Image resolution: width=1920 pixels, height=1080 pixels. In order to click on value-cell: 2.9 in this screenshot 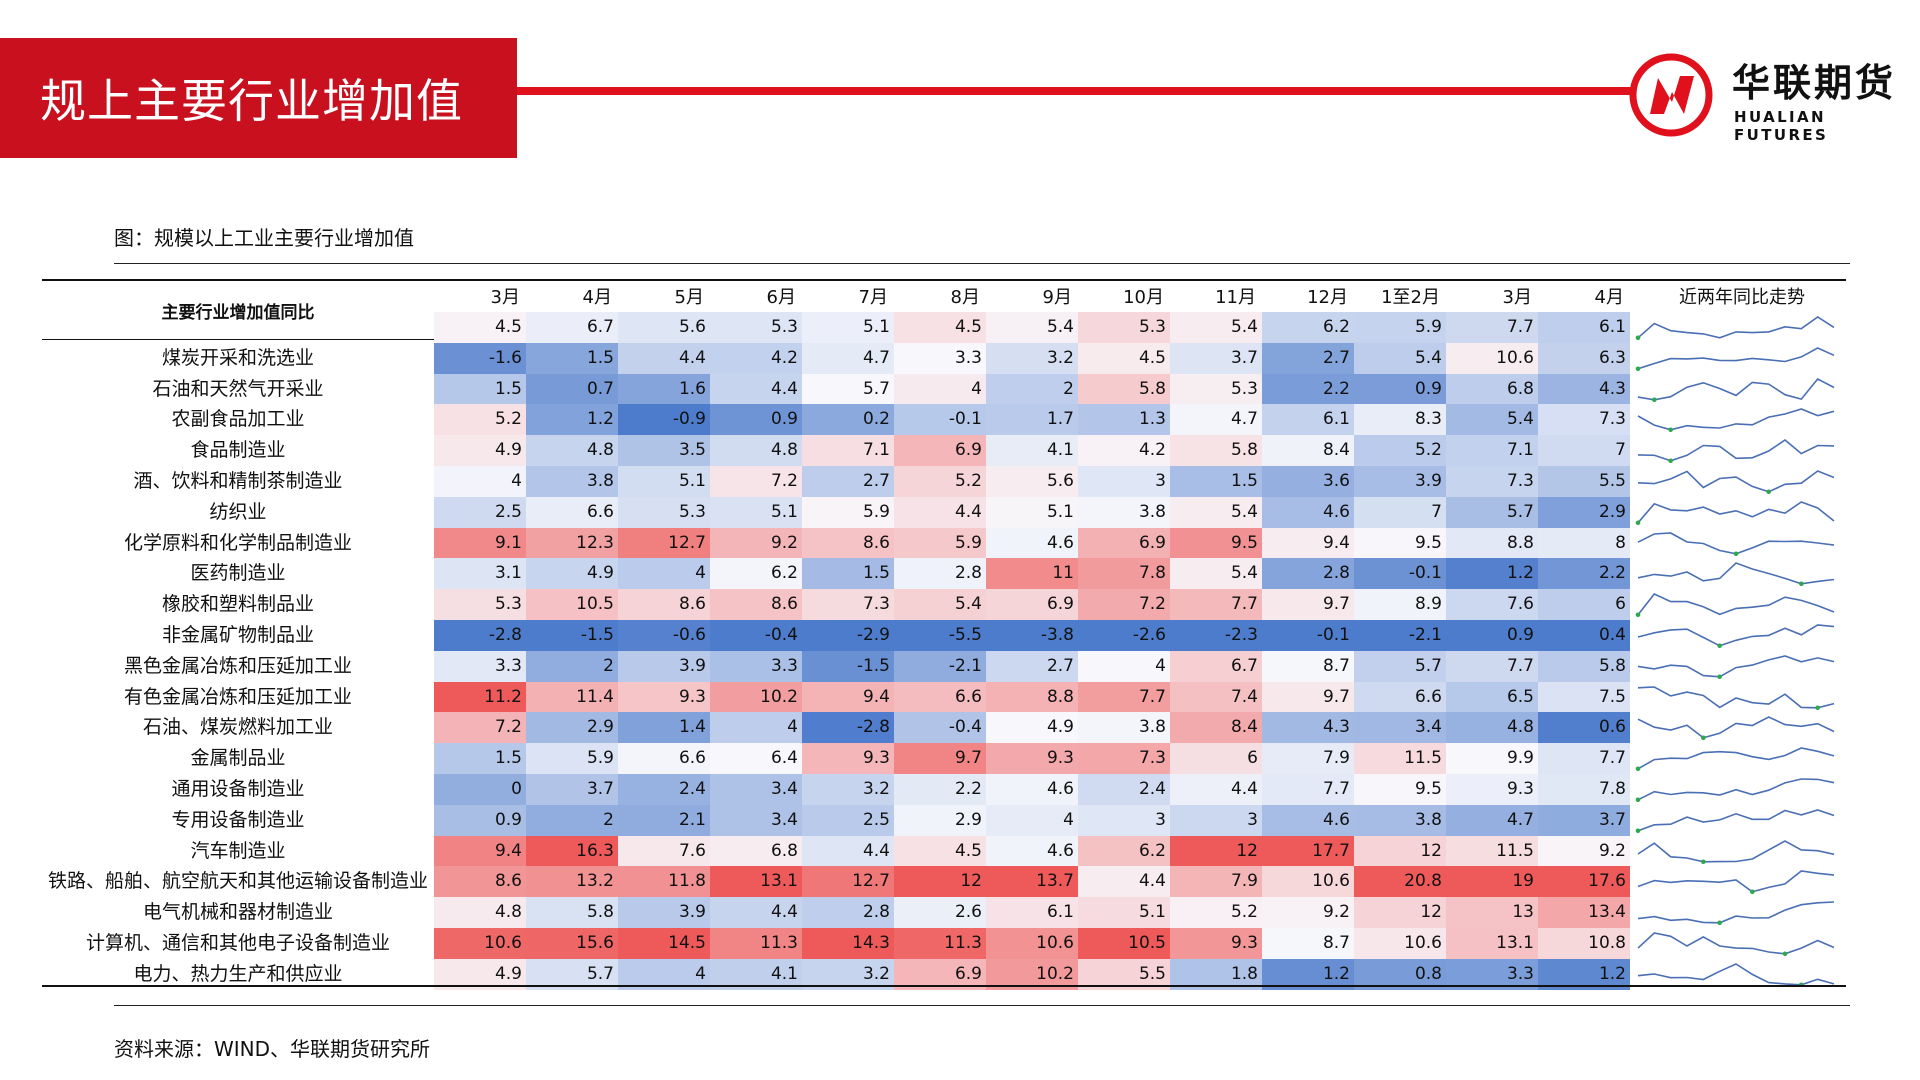, I will do `click(940, 820)`.